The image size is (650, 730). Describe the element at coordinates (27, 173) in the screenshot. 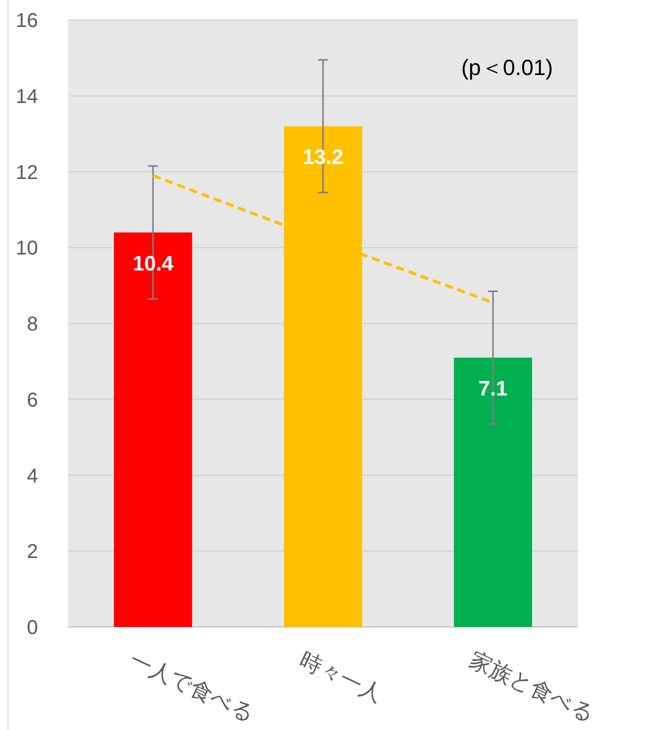

I see `y-tick-label: 12` at that location.